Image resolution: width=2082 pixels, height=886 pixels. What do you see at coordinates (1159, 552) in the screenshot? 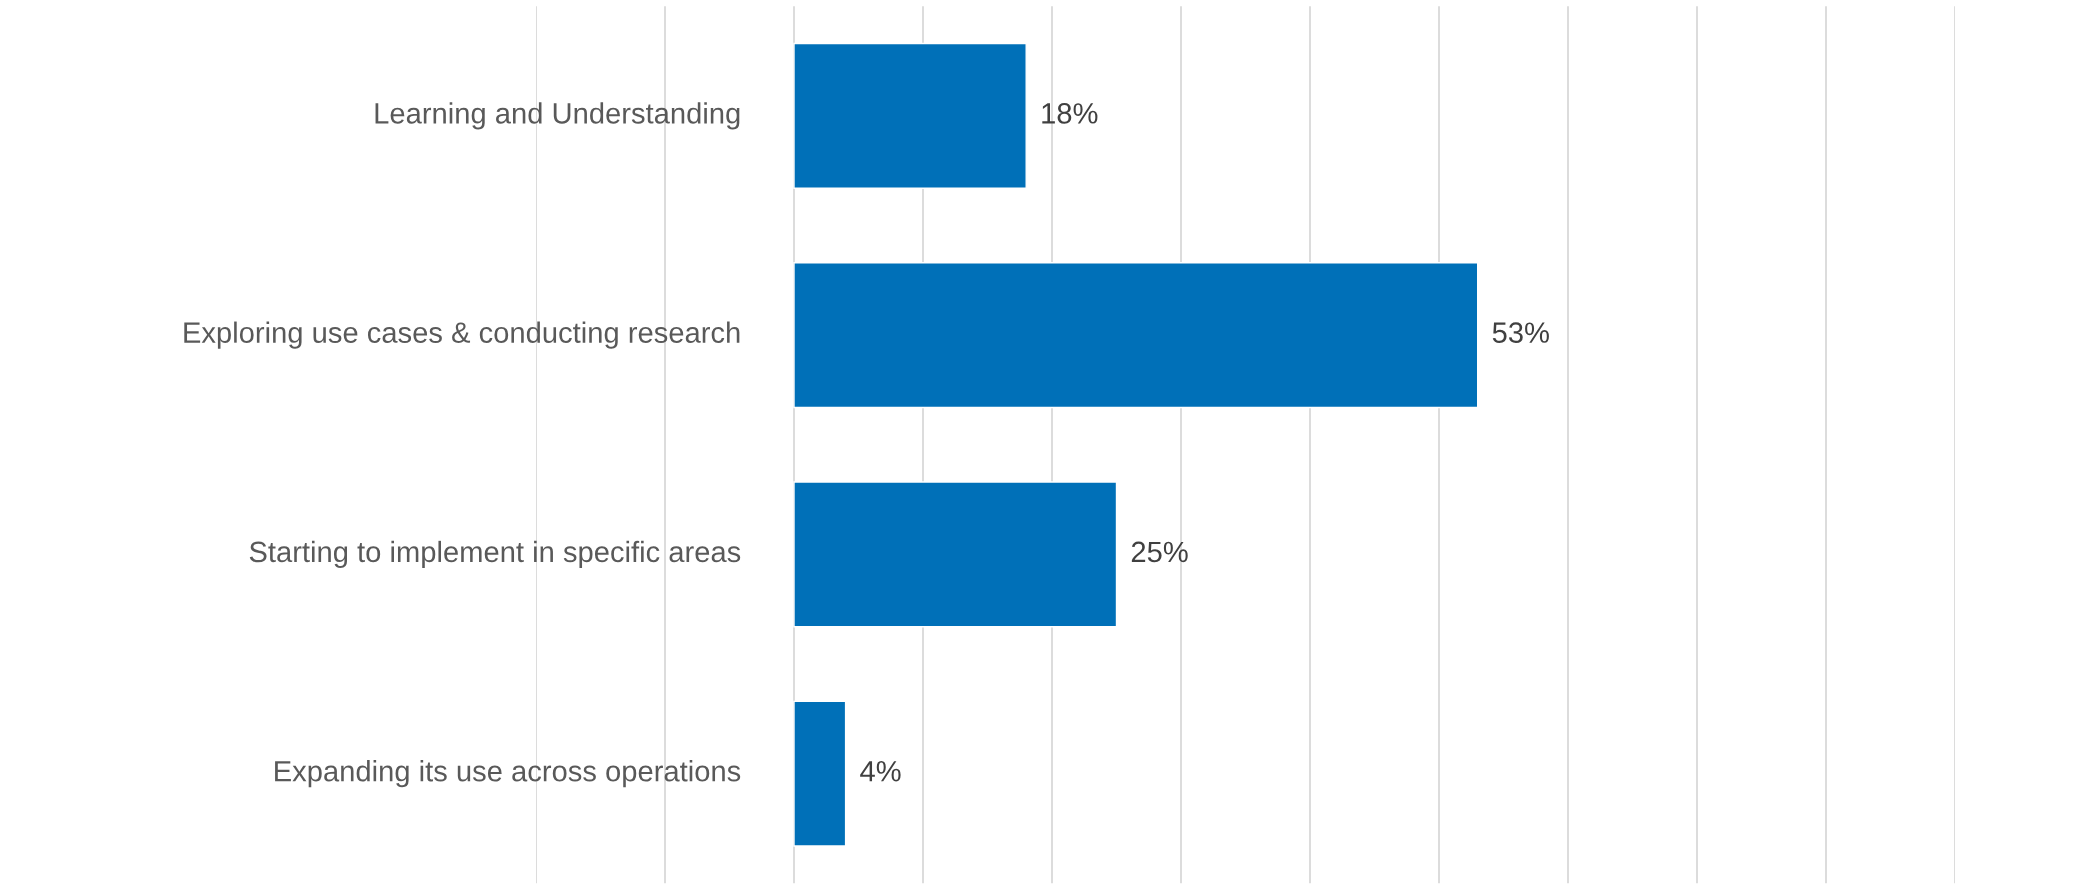
I see `data-label: 25%` at bounding box center [1159, 552].